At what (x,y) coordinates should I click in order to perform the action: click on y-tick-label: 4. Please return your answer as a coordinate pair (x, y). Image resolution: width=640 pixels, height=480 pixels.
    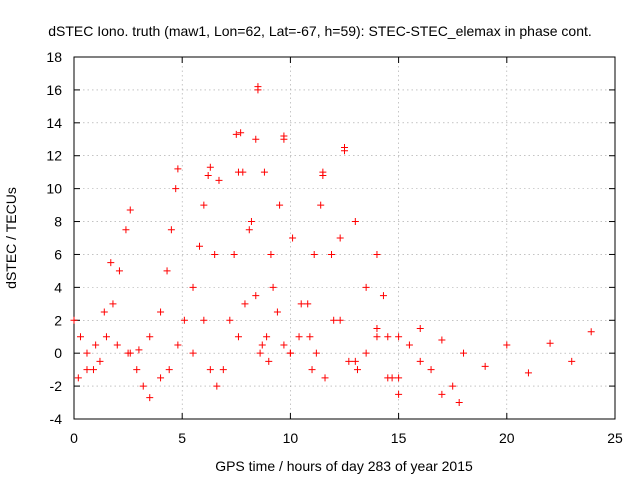
    Looking at the image, I should click on (58, 287).